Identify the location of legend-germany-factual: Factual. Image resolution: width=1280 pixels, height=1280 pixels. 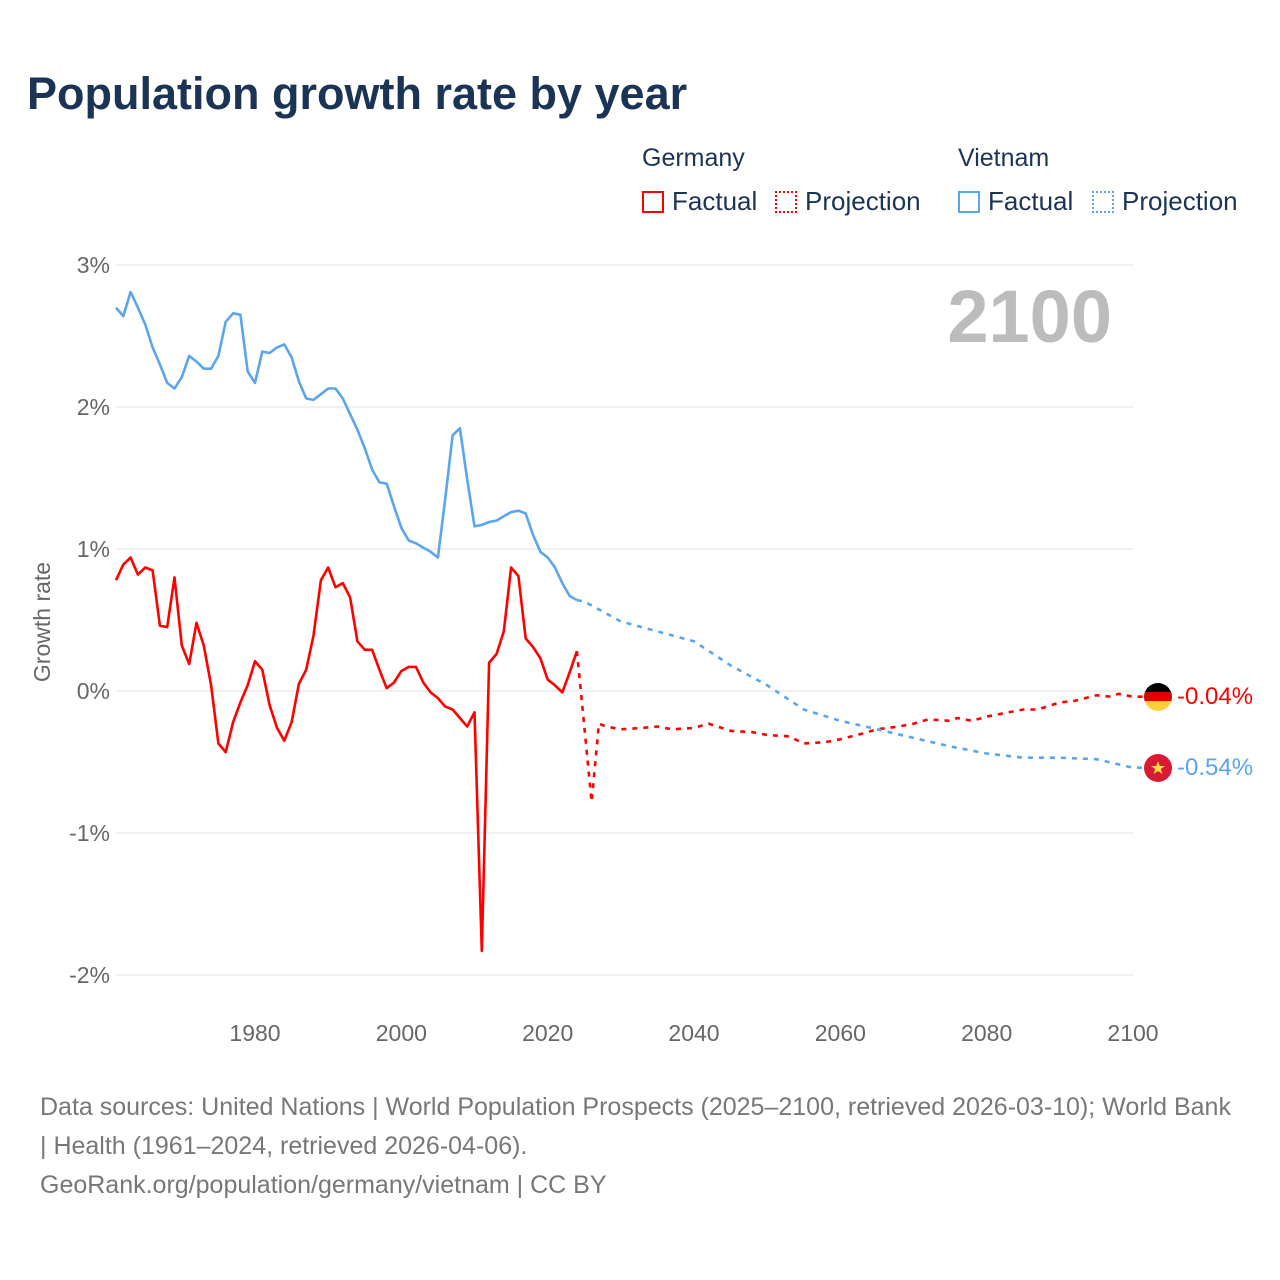
(699, 201).